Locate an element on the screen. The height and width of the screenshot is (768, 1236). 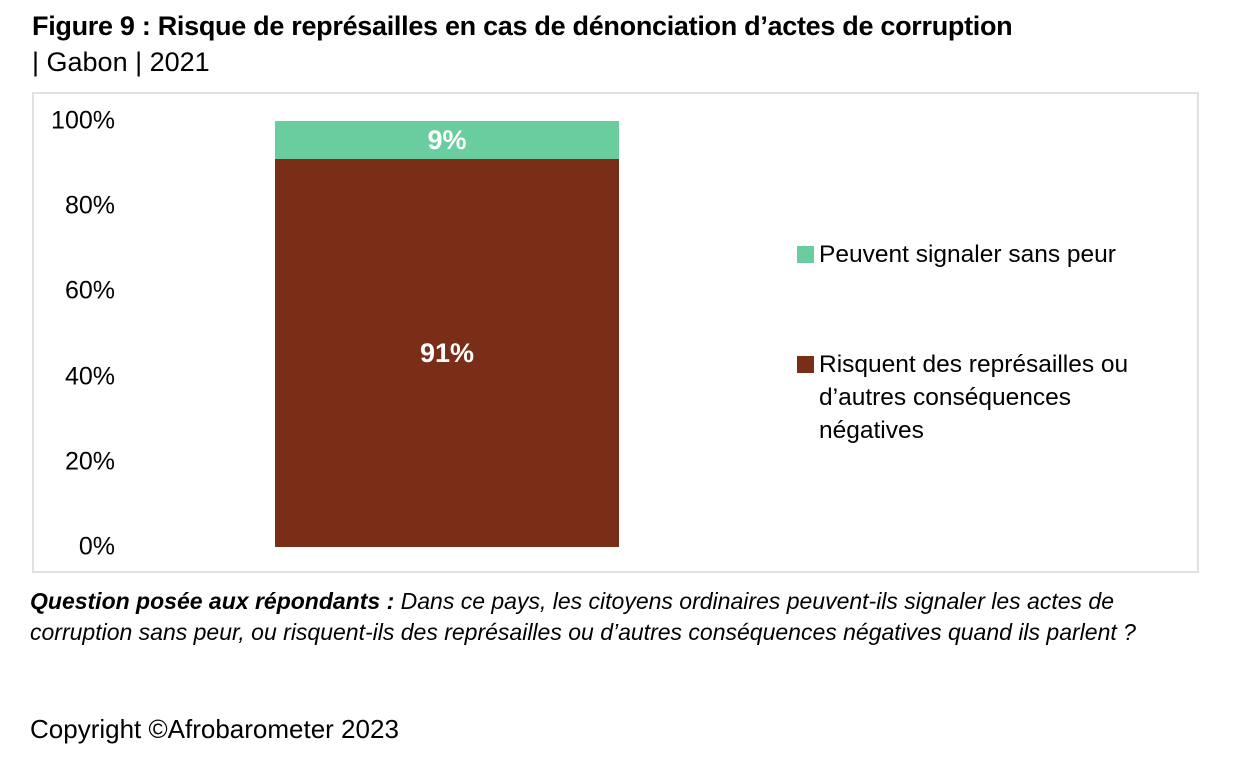
bar-value-label-2: 91% is located at coordinates (447, 352).